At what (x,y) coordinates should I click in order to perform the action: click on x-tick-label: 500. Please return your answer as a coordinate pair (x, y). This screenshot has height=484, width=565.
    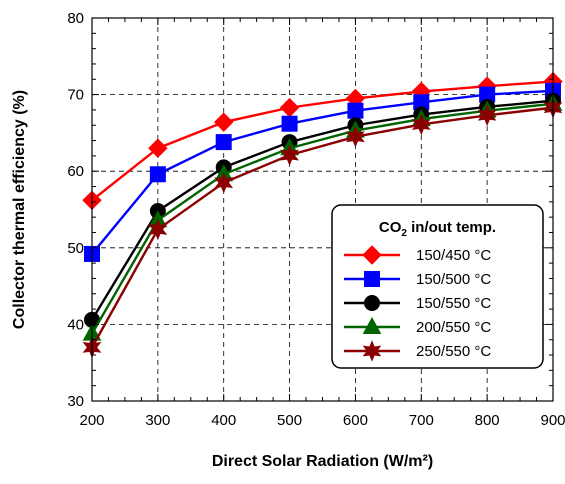
    Looking at the image, I should click on (289, 420).